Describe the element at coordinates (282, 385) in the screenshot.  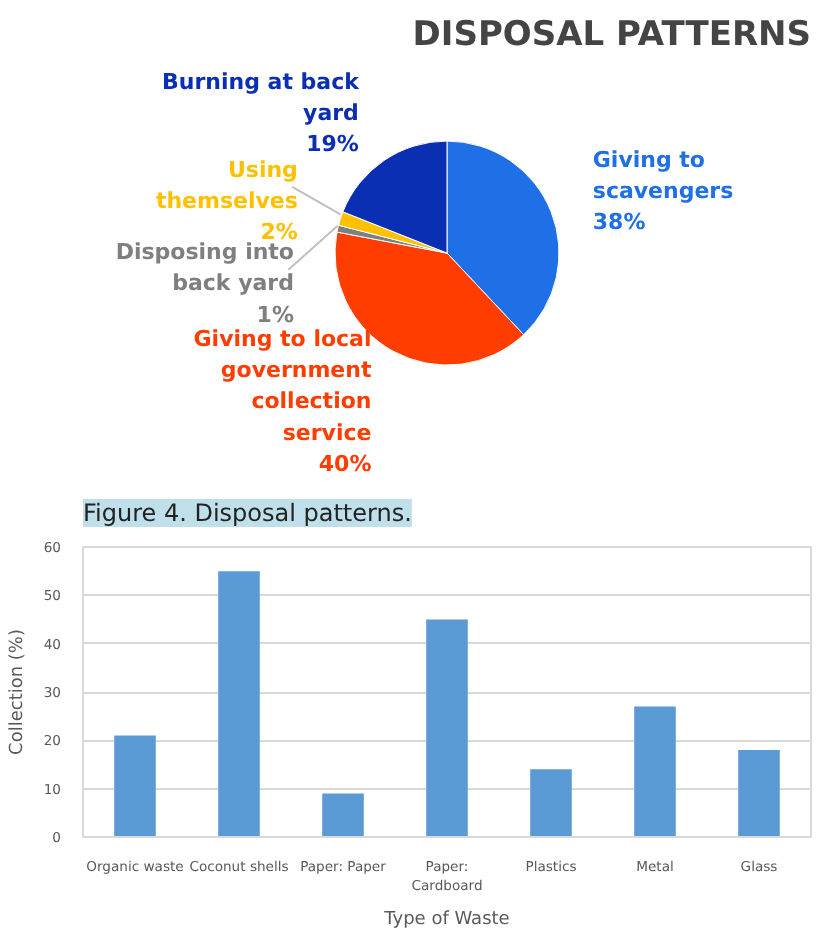
I see `slice-label: Giving to local government collection service` at that location.